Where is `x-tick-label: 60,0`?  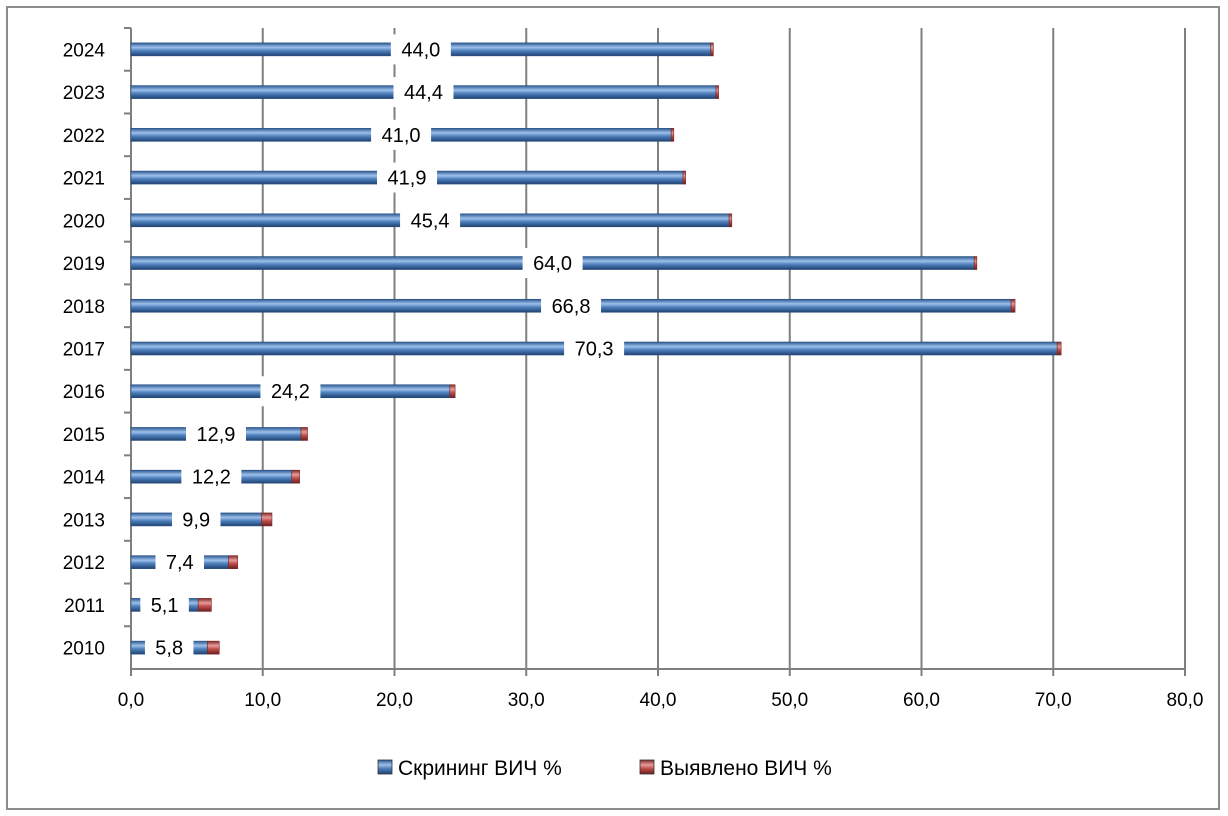
x-tick-label: 60,0 is located at coordinates (921, 700).